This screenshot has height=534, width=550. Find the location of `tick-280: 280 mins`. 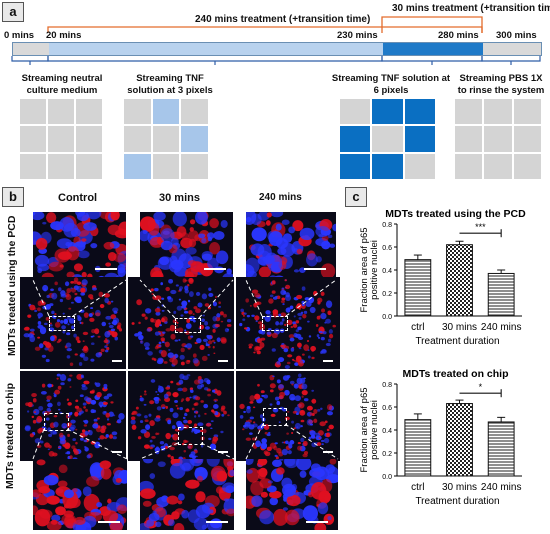

tick-280: 280 mins is located at coordinates (458, 35).